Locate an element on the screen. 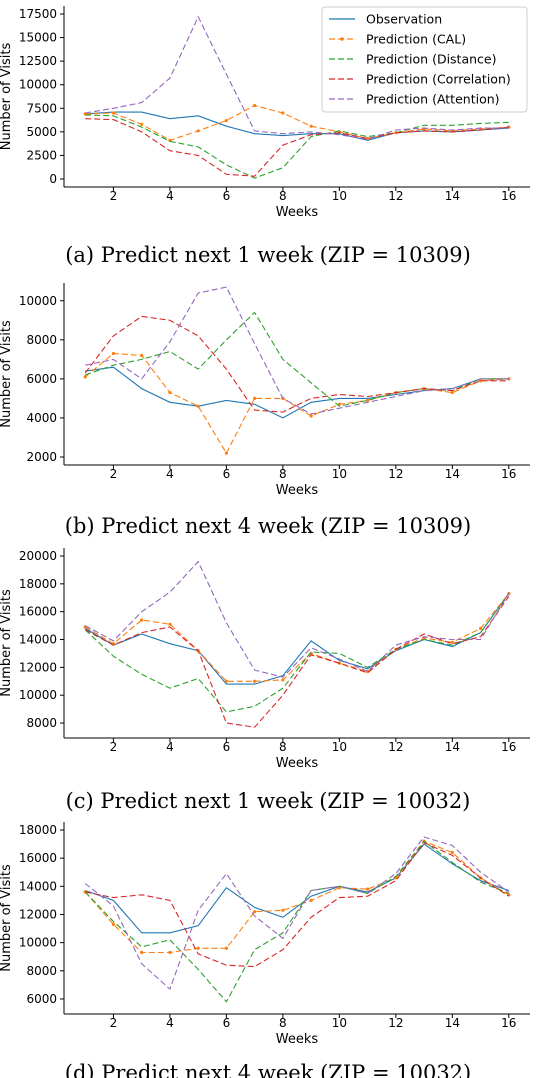 The width and height of the screenshot is (536, 1078). y-tick-label: 14000 is located at coordinates (38, 886).